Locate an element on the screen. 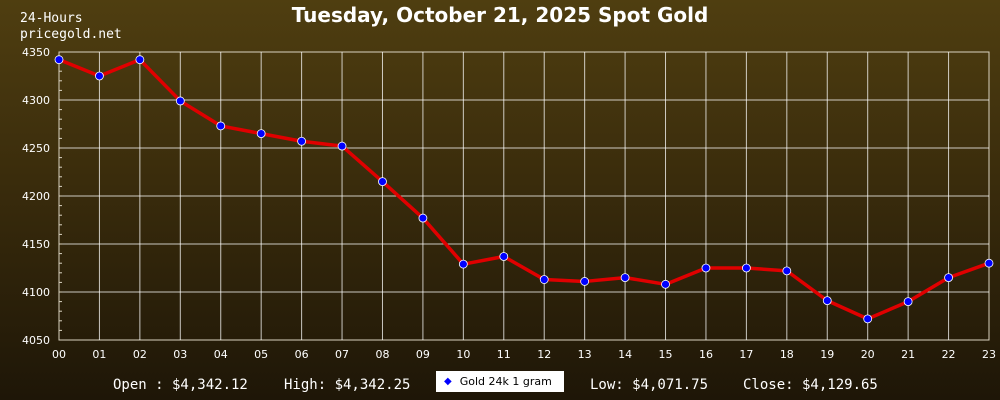 This screenshot has width=1000, height=400. x-tick-label: 13 is located at coordinates (585, 354).